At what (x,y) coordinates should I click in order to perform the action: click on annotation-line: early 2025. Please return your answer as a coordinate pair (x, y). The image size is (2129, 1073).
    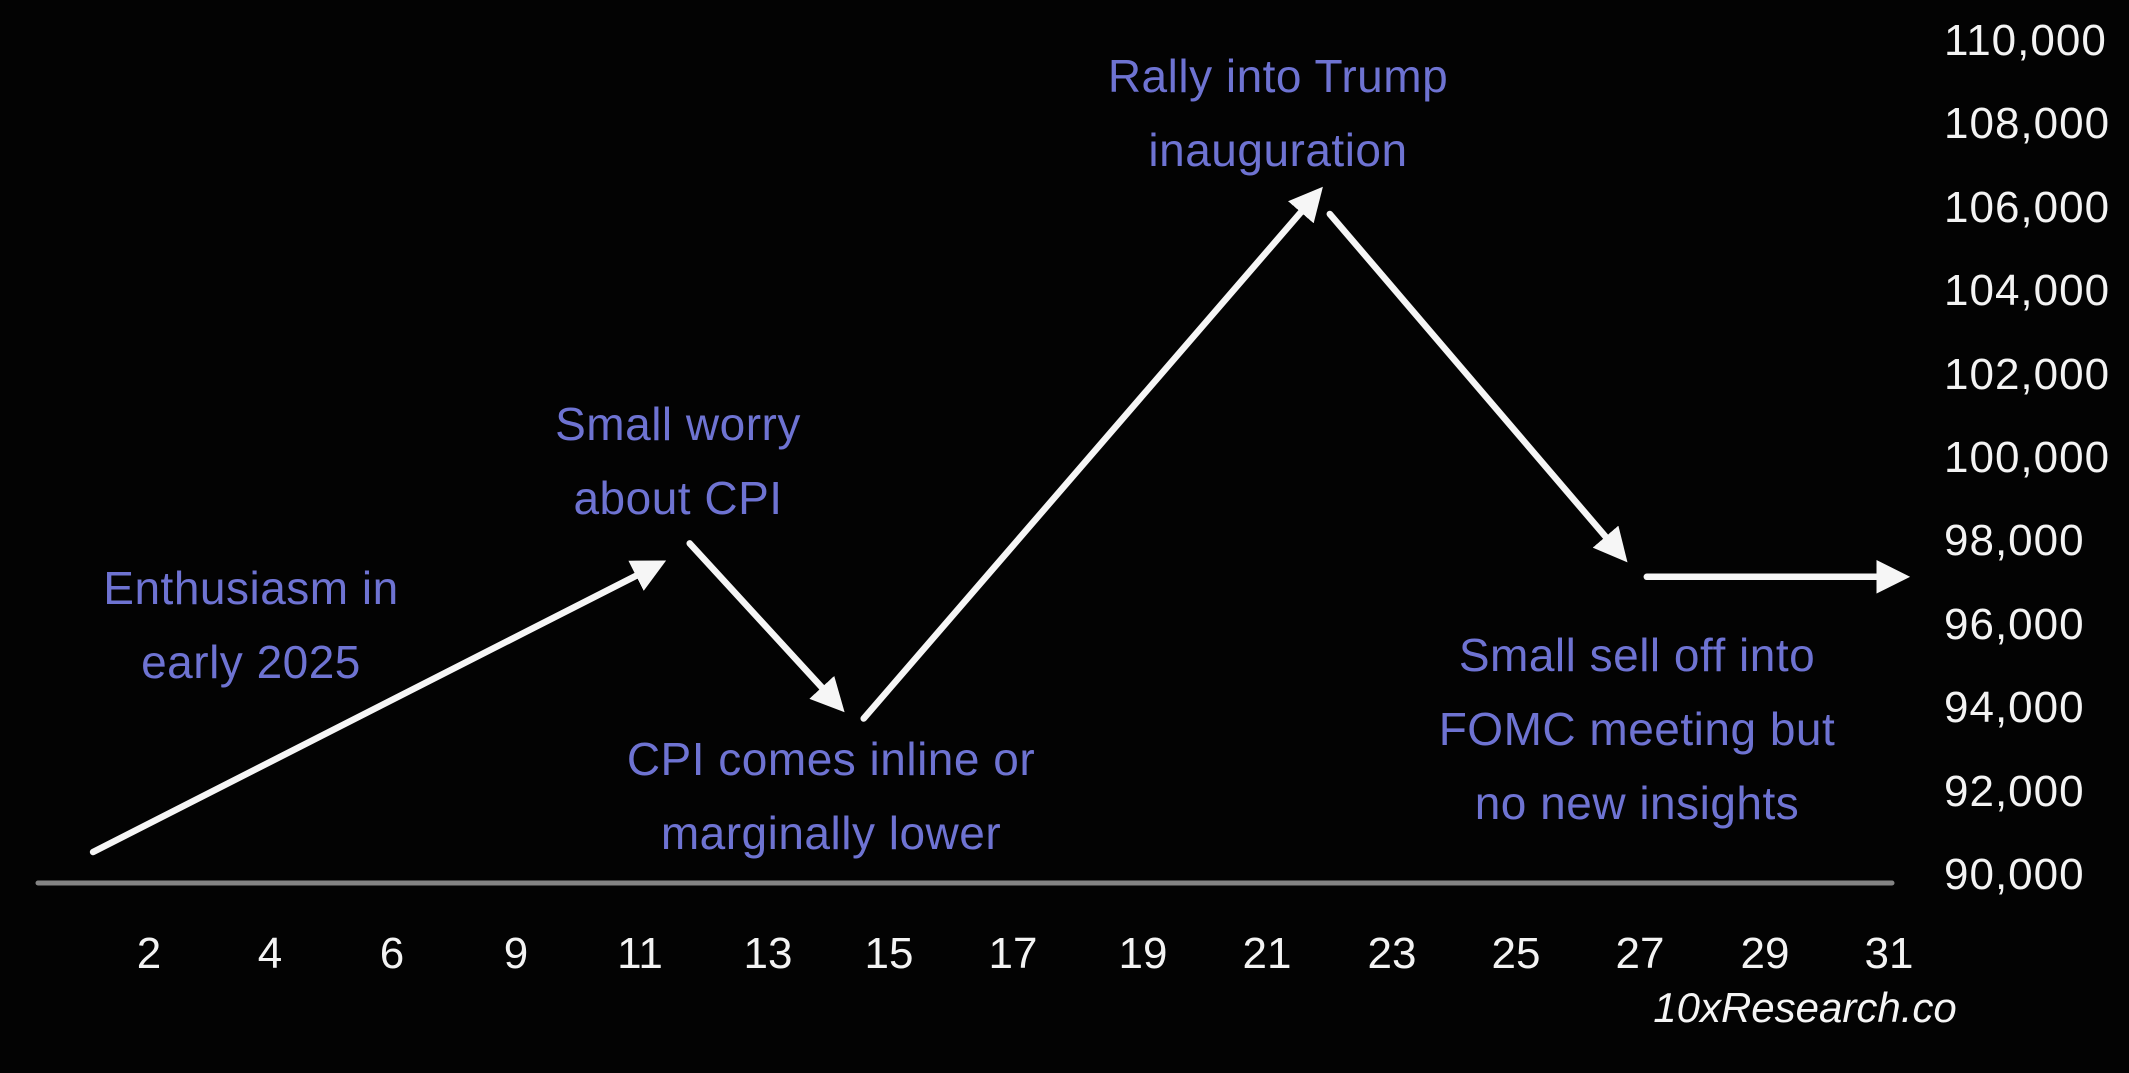
    Looking at the image, I should click on (251, 662).